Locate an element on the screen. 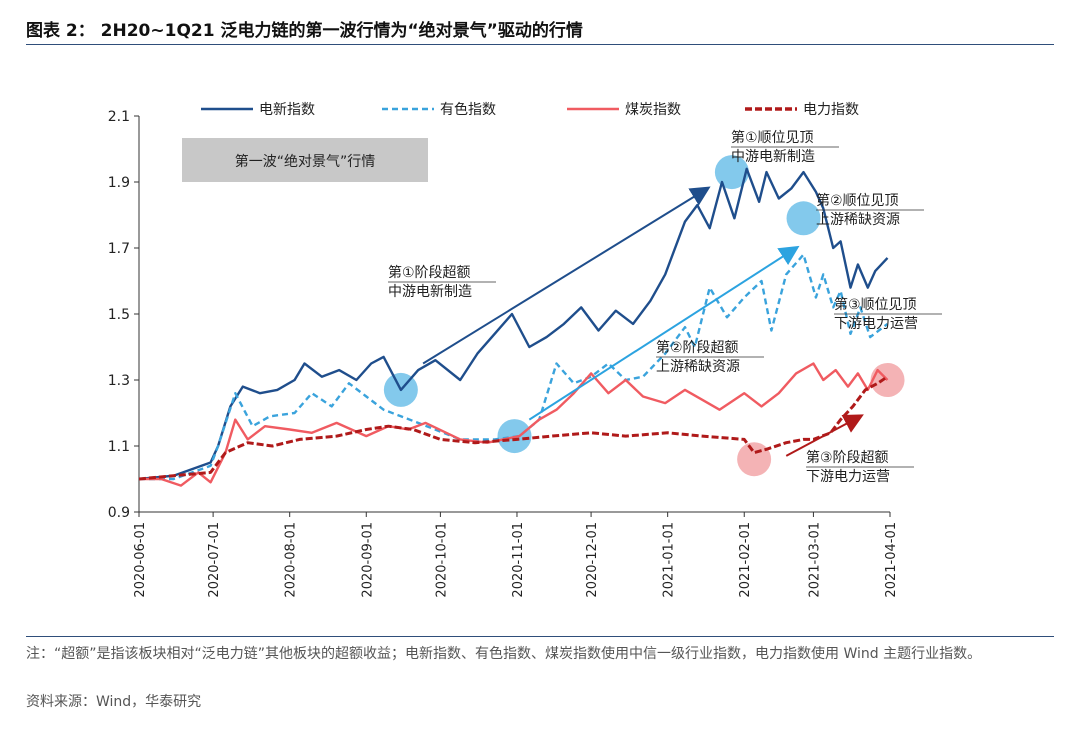  legend: 电新指数 有色指数 煤炭指数 电力指数 is located at coordinates (530, 109).